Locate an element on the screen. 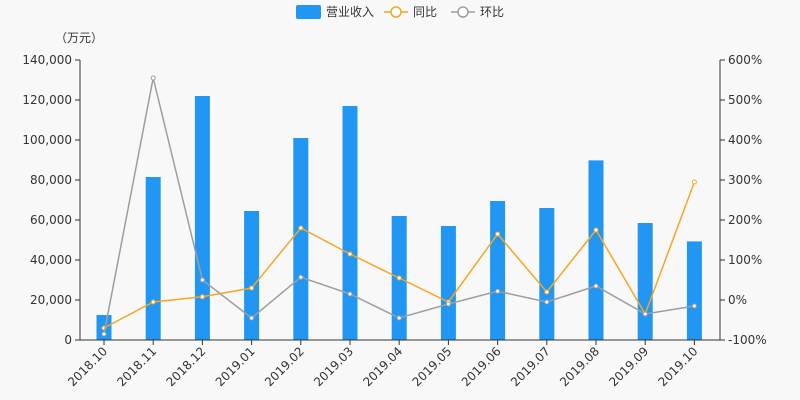 Image resolution: width=800 pixels, height=400 pixels. left-axis-tick-label: 140,000 is located at coordinates (47, 60).